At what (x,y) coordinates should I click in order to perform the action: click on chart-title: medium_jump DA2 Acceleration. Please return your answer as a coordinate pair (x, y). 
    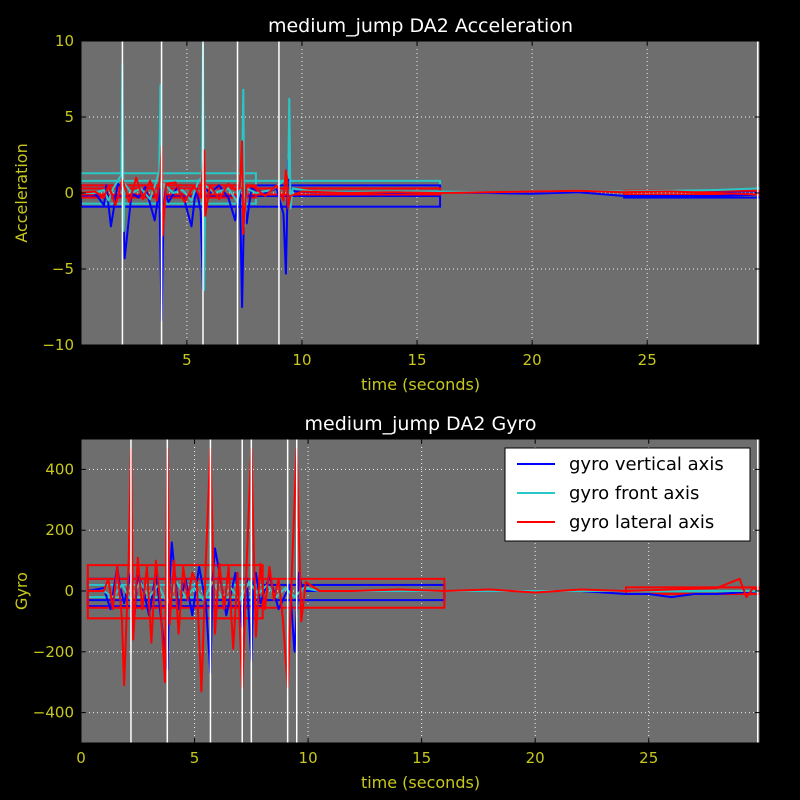
    Looking at the image, I should click on (420, 26).